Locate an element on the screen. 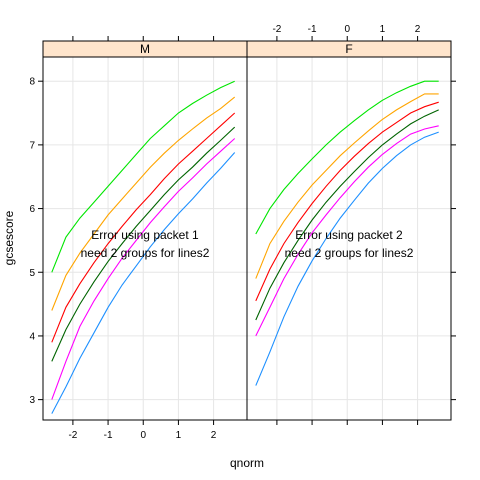 Image resolution: width=480 pixels, height=480 pixels. error-message-line: Error using packet 1 is located at coordinates (145, 235).